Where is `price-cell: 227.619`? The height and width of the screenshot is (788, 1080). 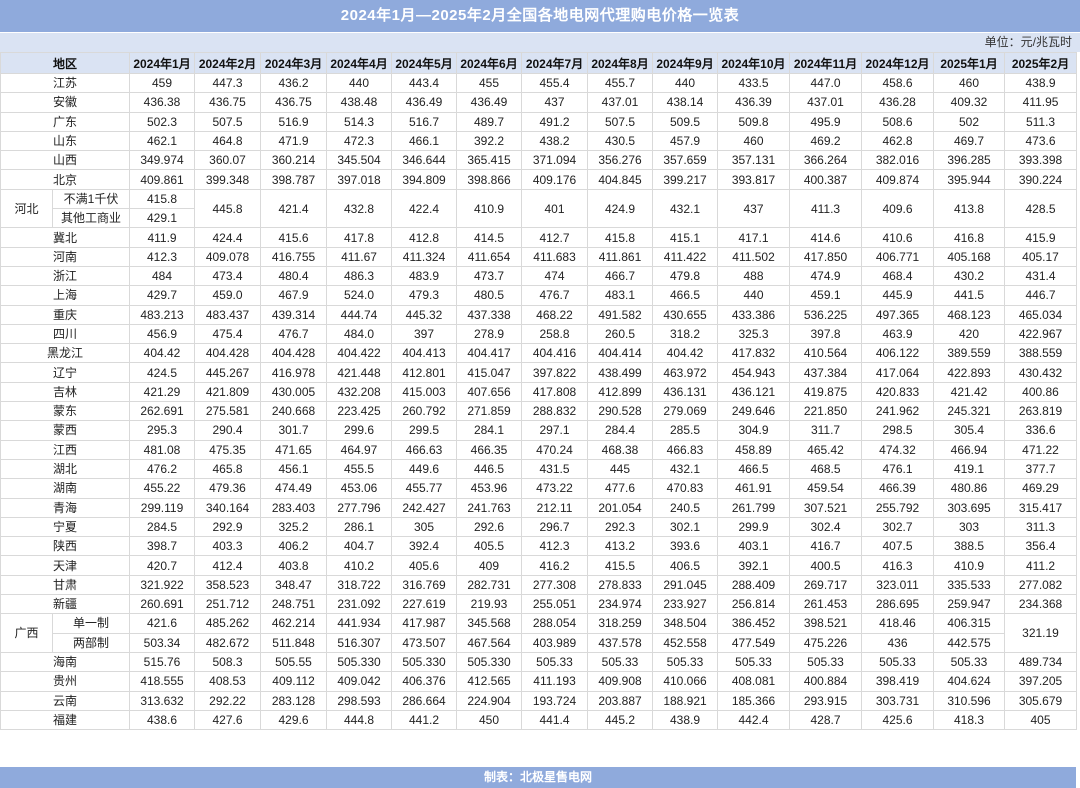
price-cell: 227.619 is located at coordinates (424, 604).